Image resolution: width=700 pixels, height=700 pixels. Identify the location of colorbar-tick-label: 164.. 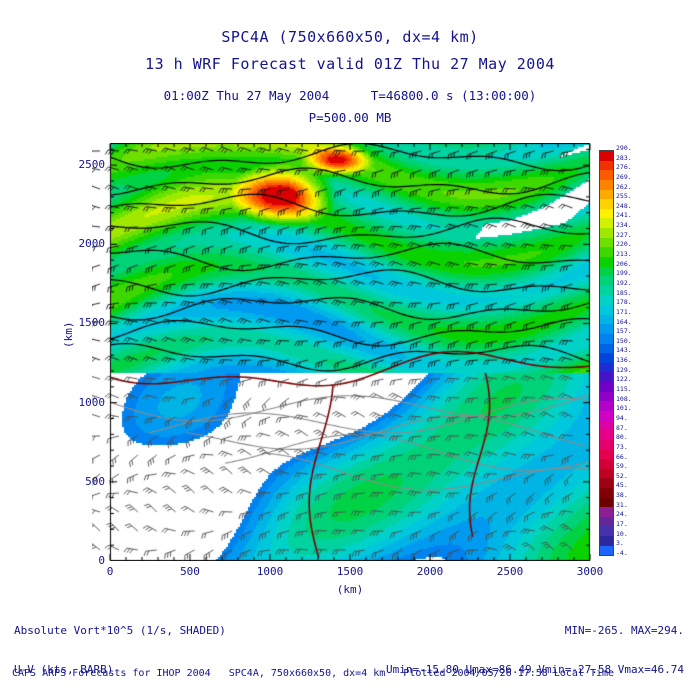
(624, 321).